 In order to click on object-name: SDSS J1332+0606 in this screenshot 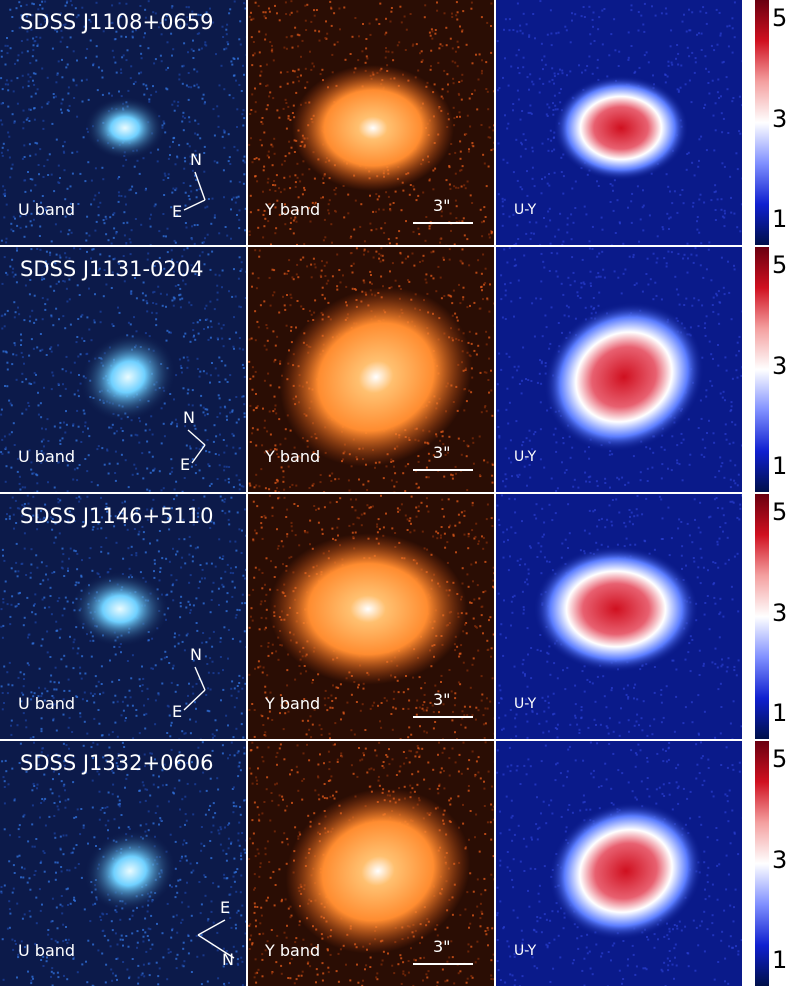, I will do `click(117, 763)`.